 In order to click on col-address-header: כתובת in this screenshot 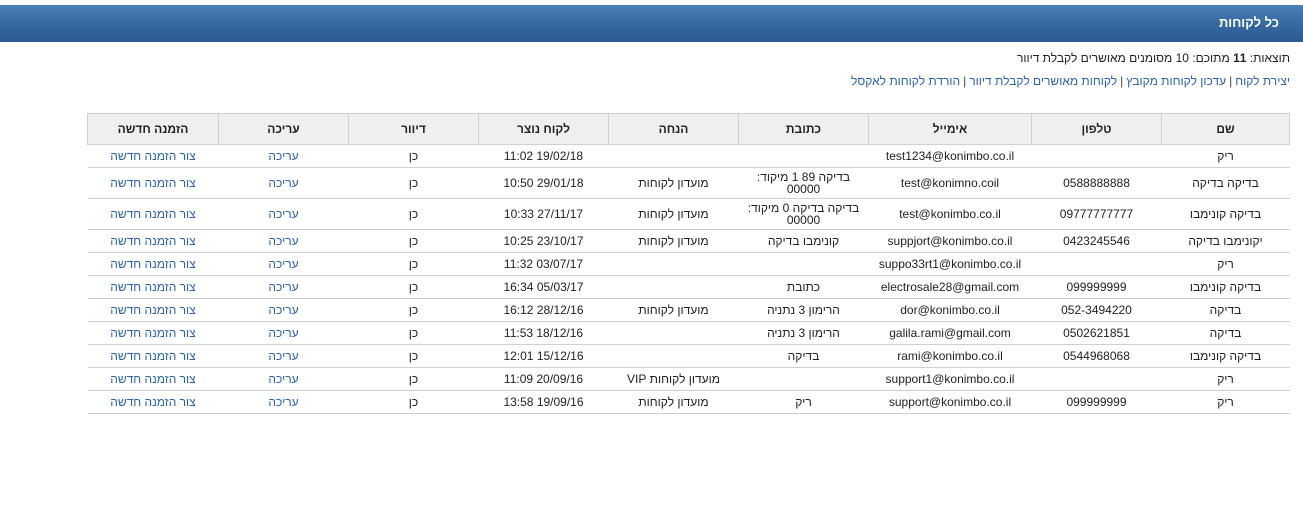, I will do `click(803, 129)`.